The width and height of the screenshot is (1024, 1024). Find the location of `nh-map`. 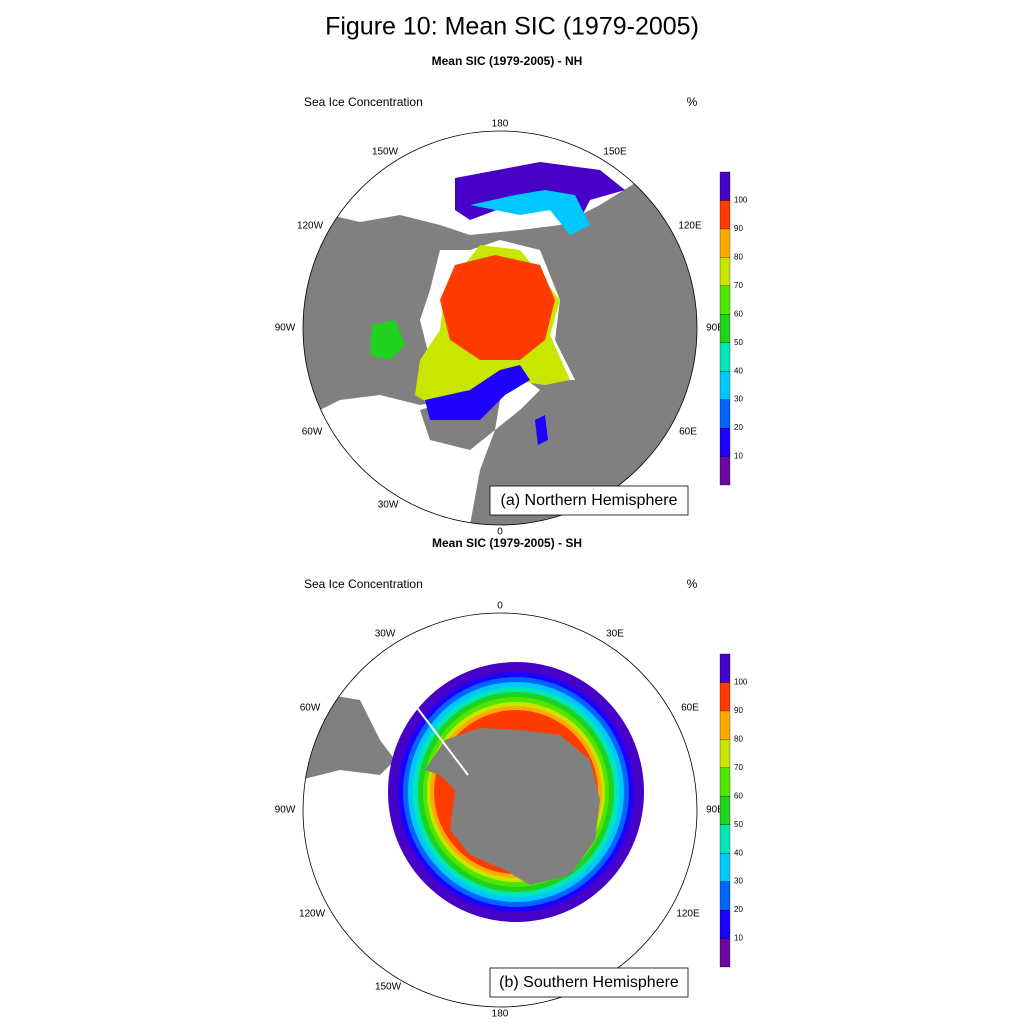

nh-map is located at coordinates (500, 328).